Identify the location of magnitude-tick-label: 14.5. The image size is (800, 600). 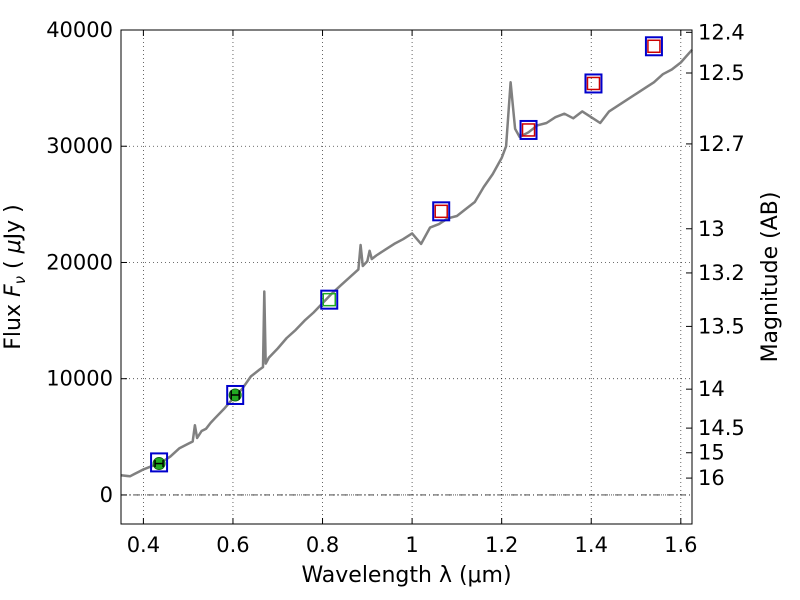
(721, 428).